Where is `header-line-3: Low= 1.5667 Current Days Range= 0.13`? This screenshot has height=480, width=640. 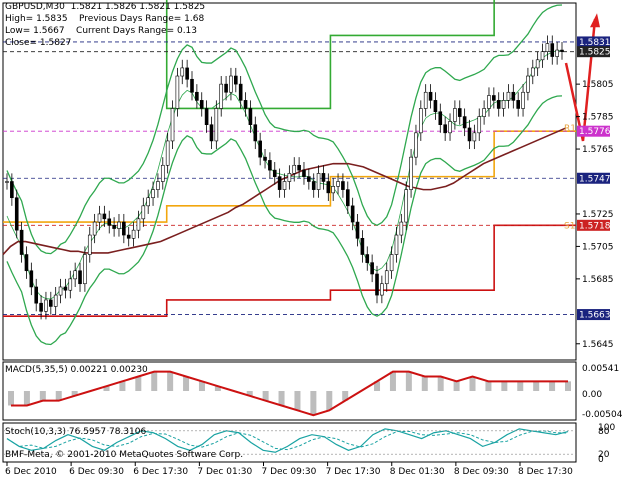
header-line-3: Low= 1.5667 Current Days Range= 0.13 is located at coordinates (101, 31).